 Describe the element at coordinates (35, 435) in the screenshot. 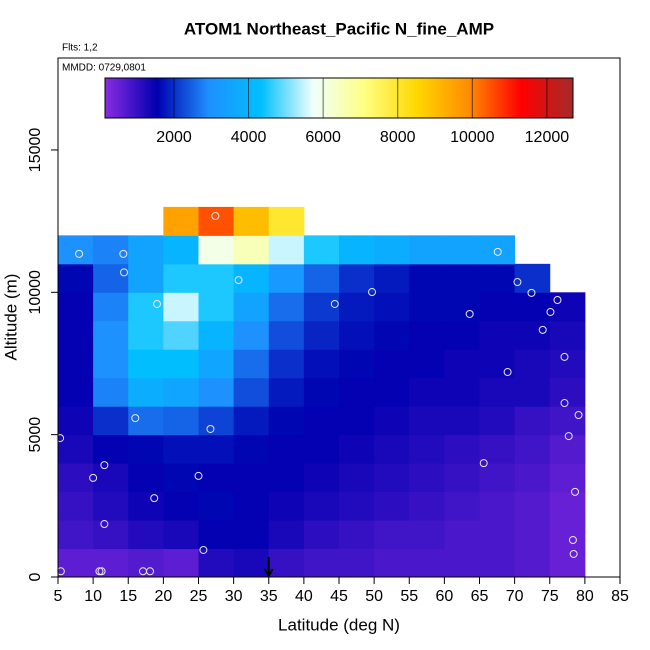

I see `y-tick-label: 5000` at that location.